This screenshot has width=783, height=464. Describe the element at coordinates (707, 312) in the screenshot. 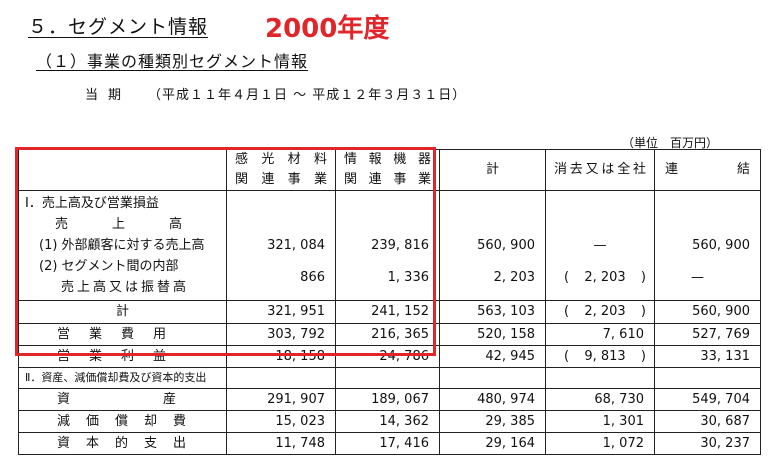

I see `subtotal-consol: 560, 900` at that location.